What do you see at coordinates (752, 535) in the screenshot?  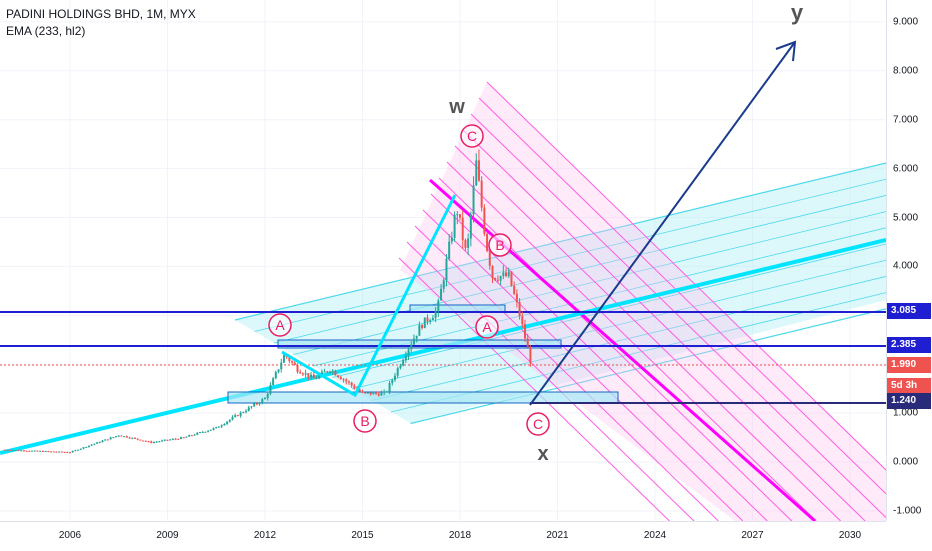 I see `time-tick: 2027` at bounding box center [752, 535].